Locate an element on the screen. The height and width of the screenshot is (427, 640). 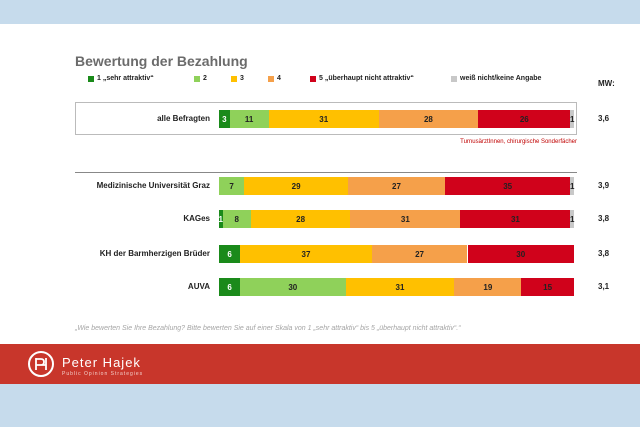
bar-segment: 19 is located at coordinates (488, 287).